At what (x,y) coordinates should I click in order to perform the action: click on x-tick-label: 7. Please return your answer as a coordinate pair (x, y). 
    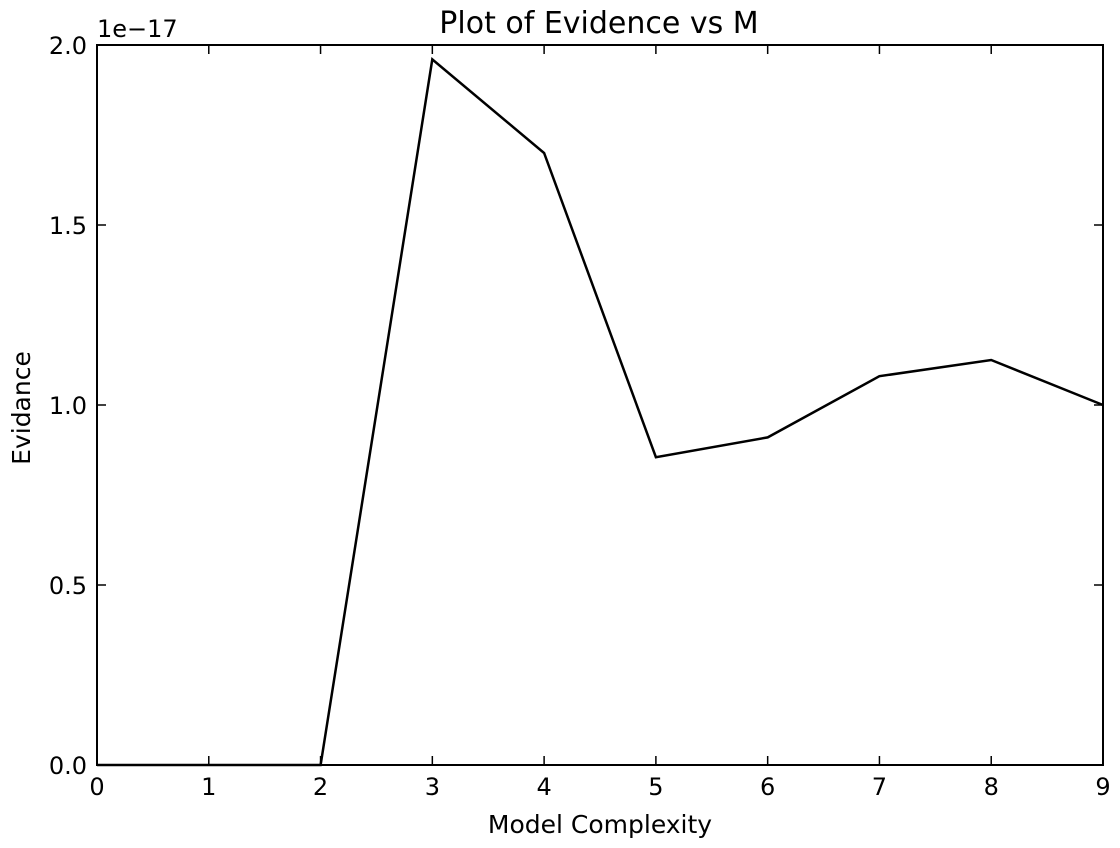
    Looking at the image, I should click on (879, 787).